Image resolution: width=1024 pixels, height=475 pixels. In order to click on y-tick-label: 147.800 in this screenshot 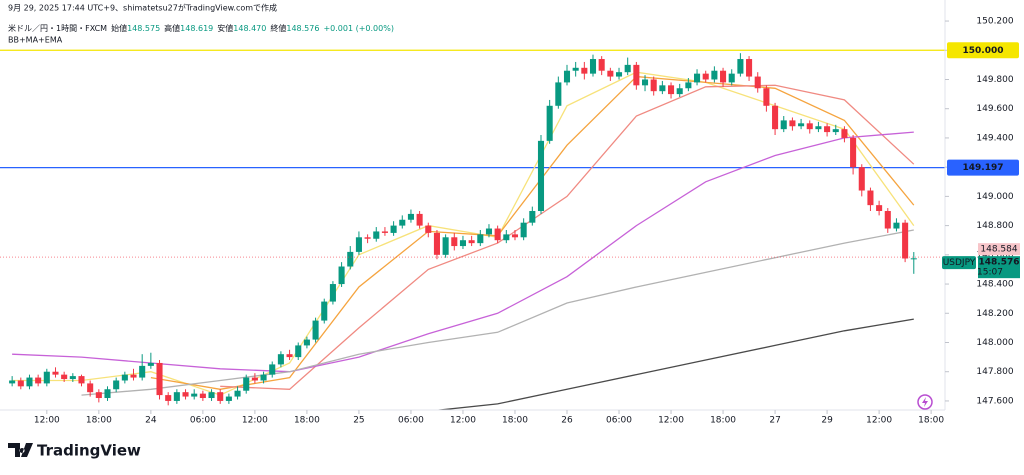, I will do `click(994, 372)`.